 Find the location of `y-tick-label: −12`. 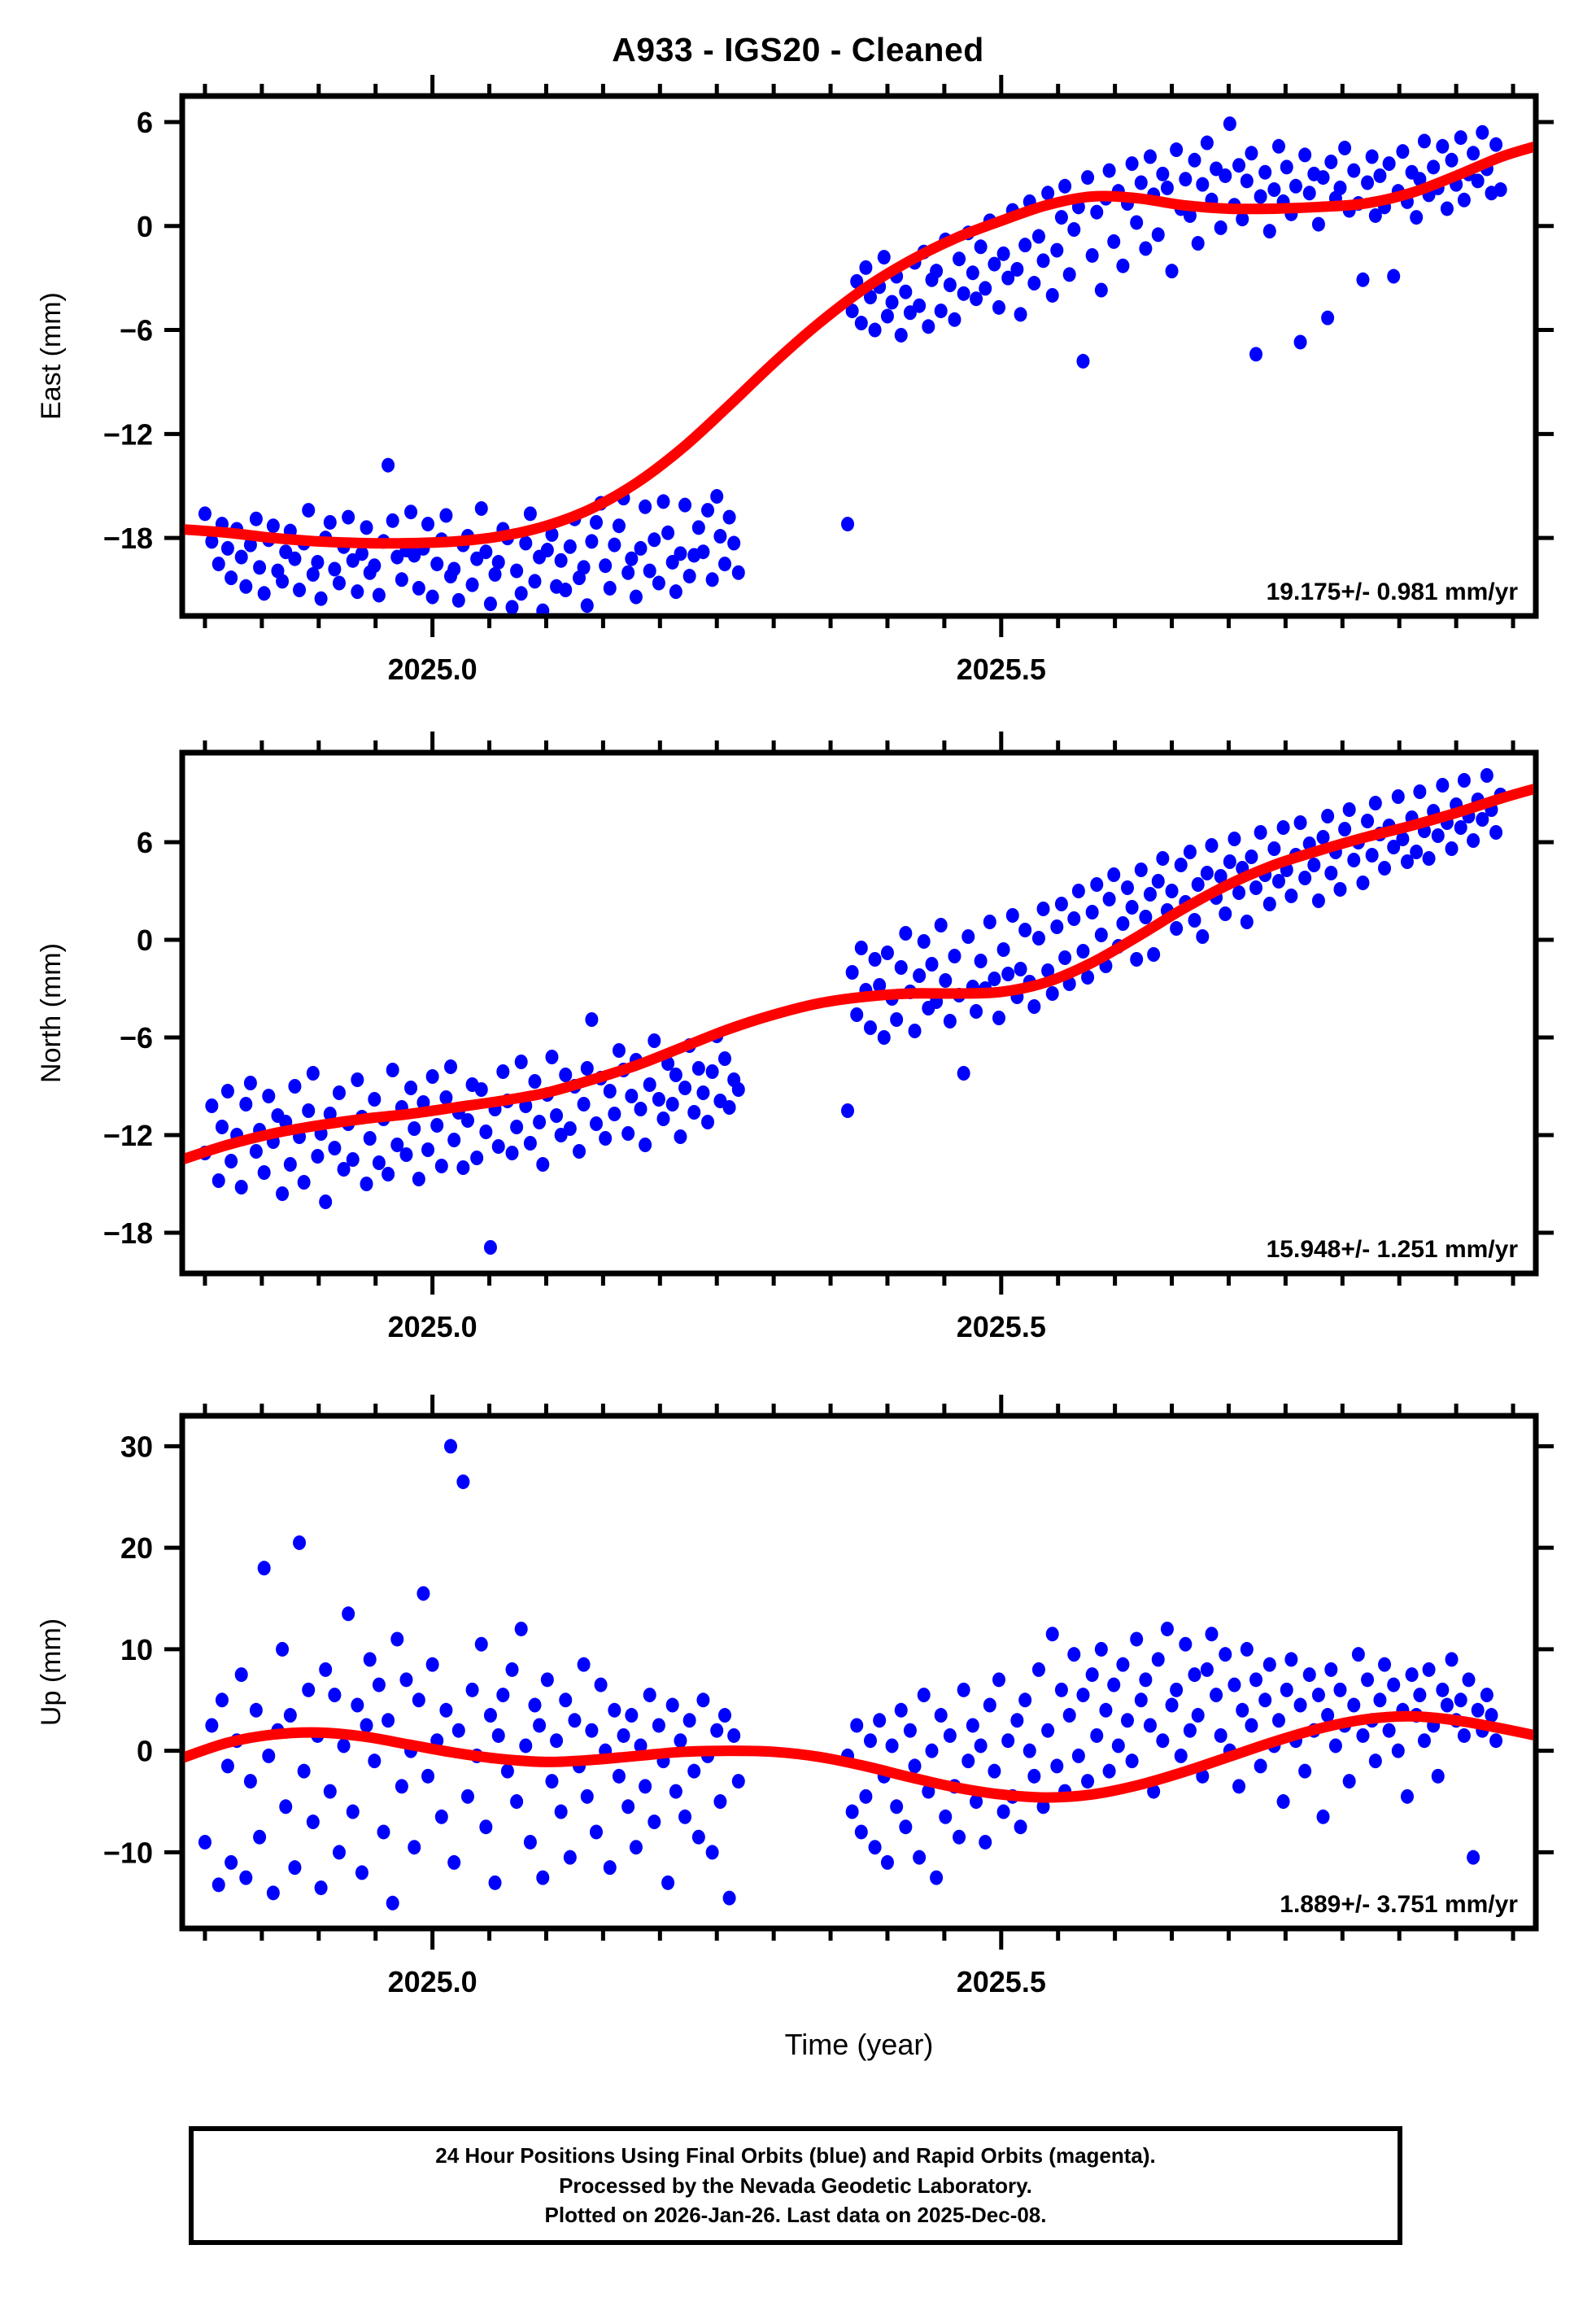

y-tick-label: −12 is located at coordinates (128, 1135).